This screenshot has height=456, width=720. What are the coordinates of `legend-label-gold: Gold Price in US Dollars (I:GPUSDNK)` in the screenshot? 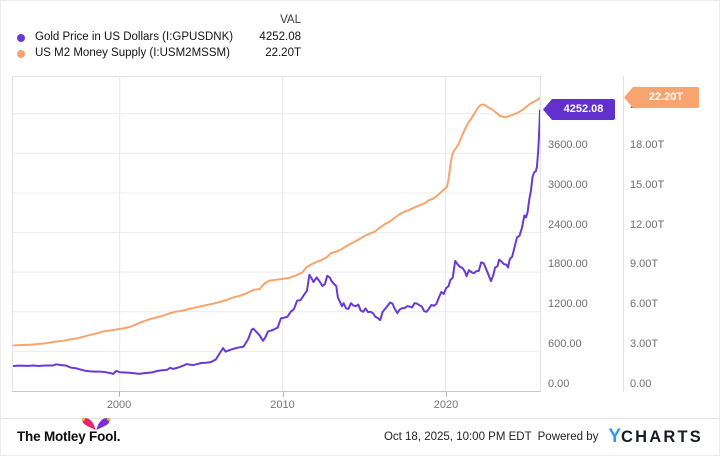 It's located at (134, 37).